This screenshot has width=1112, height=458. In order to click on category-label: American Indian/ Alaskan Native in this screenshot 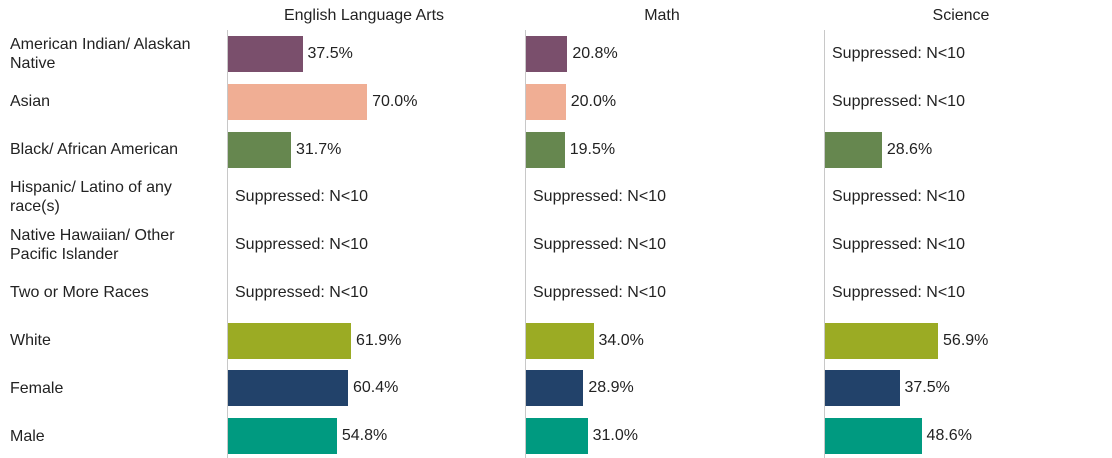, I will do `click(100, 54)`.